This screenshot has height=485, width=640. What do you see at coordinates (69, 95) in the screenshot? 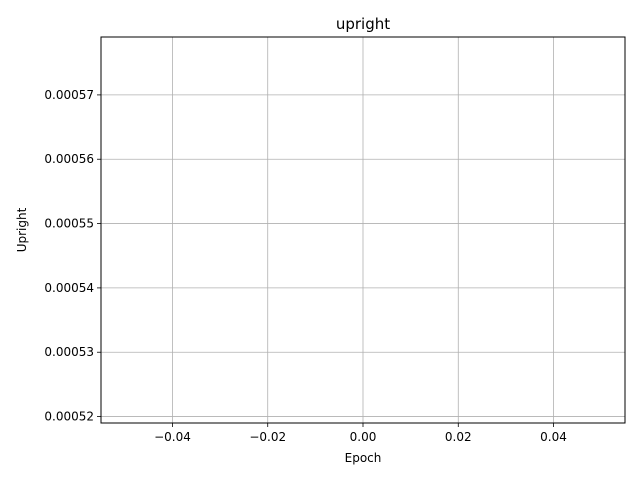
I see `y-tick-label: 0.00057` at bounding box center [69, 95].